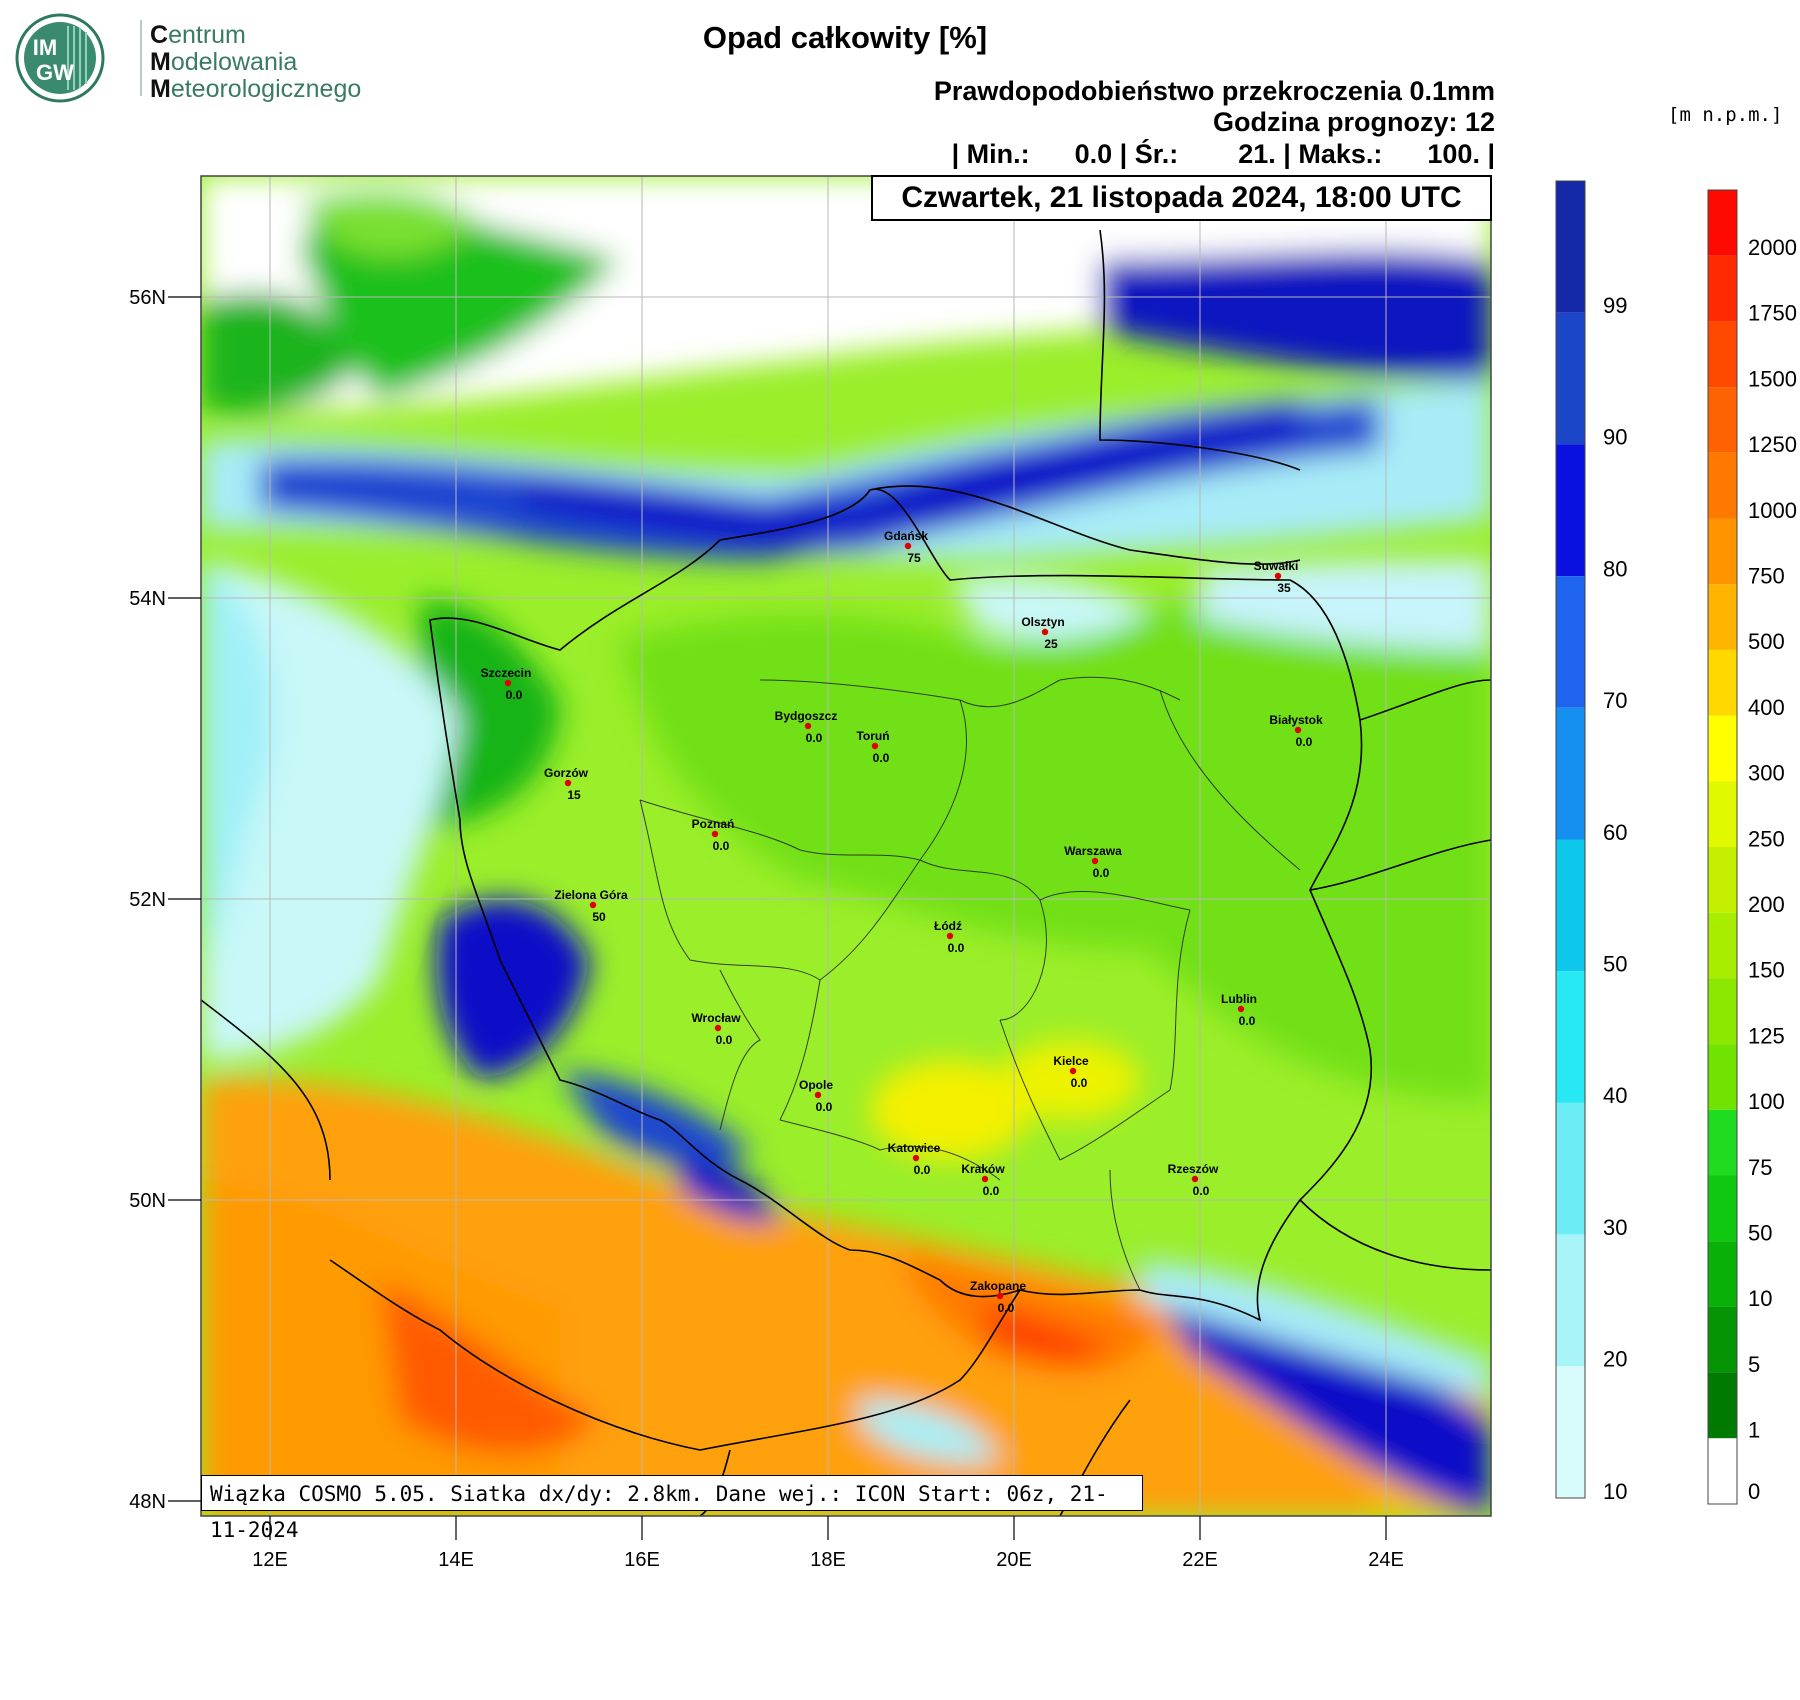  What do you see at coordinates (1051, 644) in the screenshot?
I see `city-value: 25` at bounding box center [1051, 644].